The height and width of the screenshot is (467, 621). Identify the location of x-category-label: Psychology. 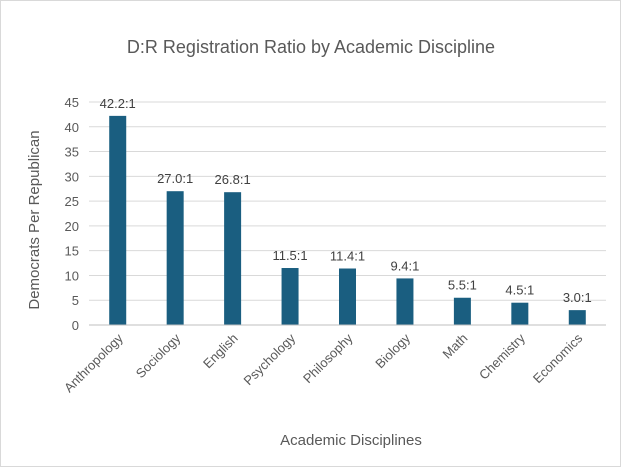
(270, 359).